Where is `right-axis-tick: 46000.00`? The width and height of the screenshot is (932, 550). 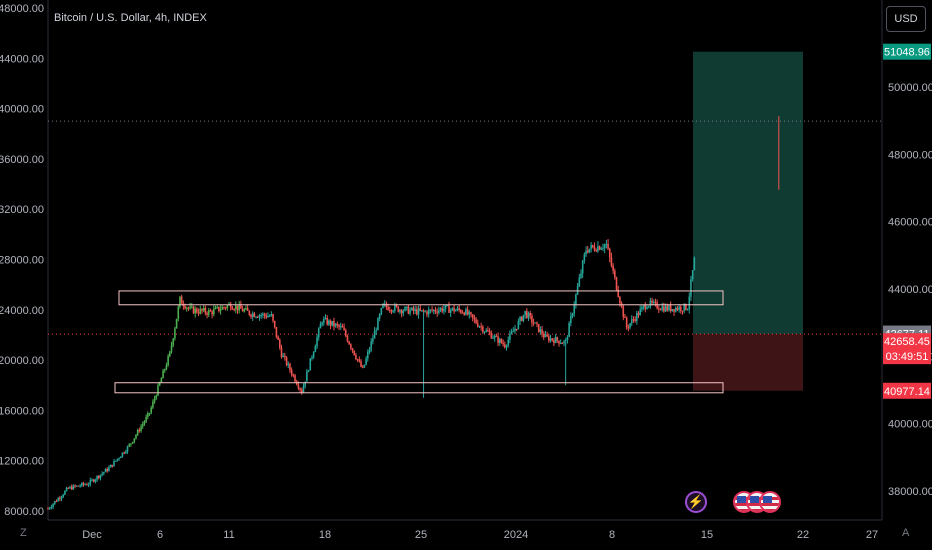
right-axis-tick: 46000.00 is located at coordinates (910, 223).